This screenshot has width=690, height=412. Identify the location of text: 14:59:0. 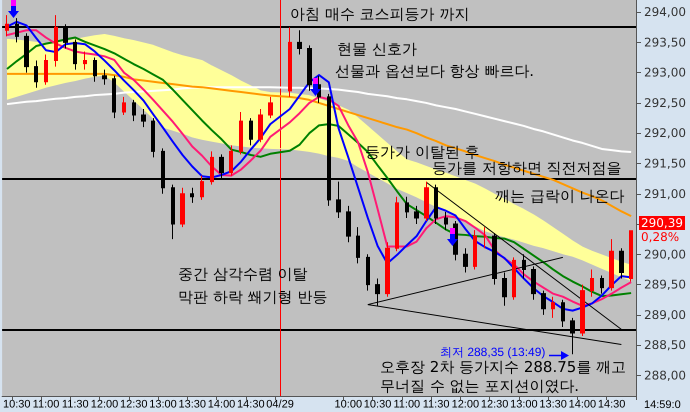
(662, 405).